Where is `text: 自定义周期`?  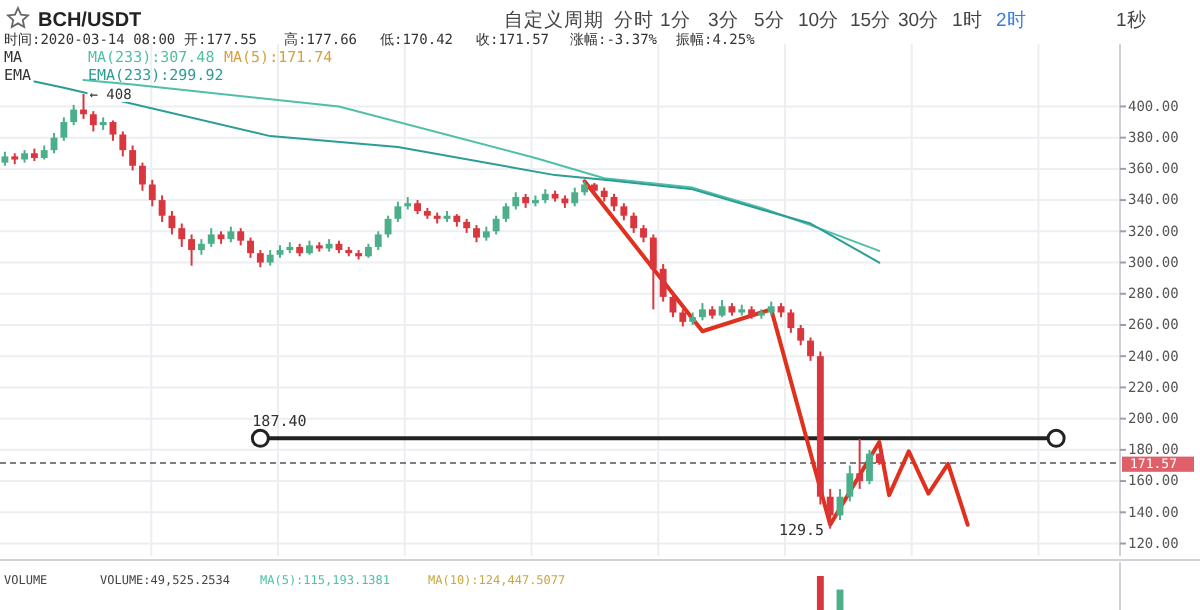 text: 自定义周期 is located at coordinates (554, 20).